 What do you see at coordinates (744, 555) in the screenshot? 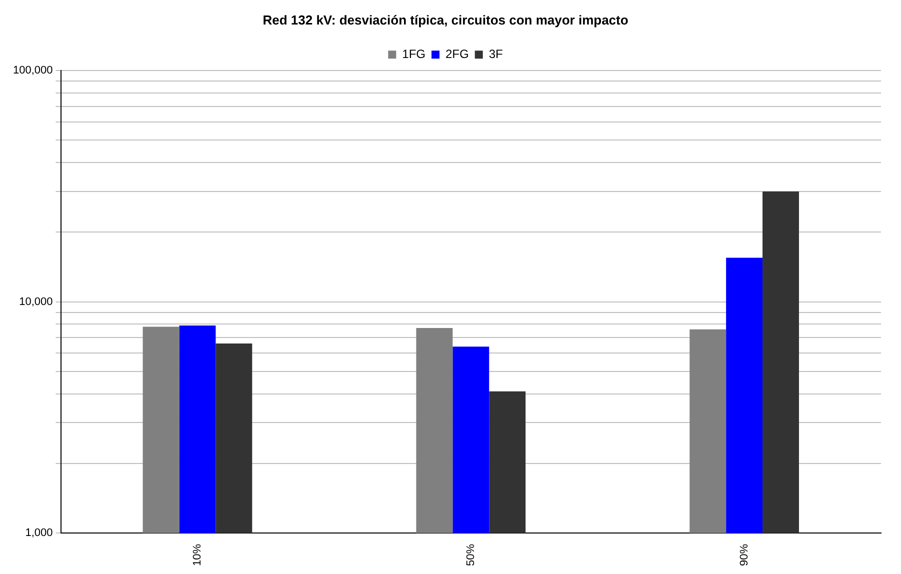
I see `x-tick-label: 90%` at bounding box center [744, 555].